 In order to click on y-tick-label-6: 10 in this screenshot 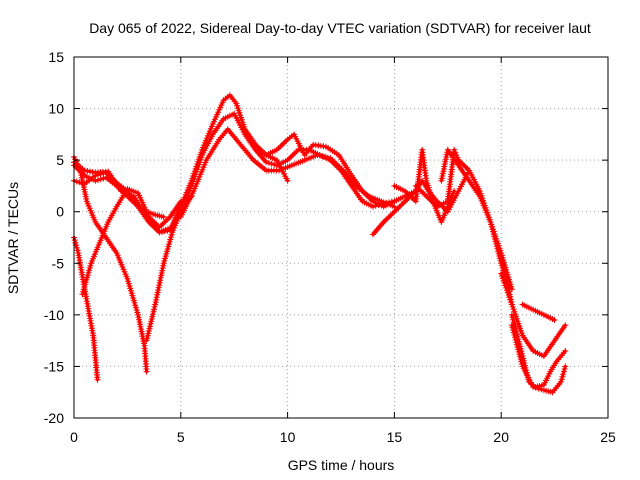, I will do `click(56, 109)`.